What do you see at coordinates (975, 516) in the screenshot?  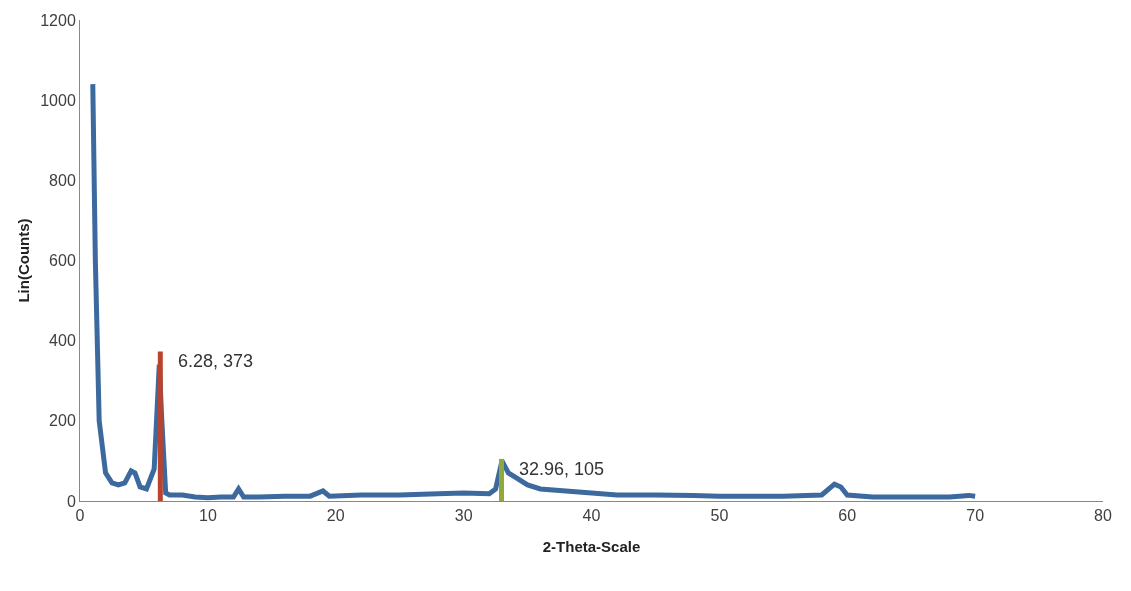 I see `x-tick-label: 70` at bounding box center [975, 516].